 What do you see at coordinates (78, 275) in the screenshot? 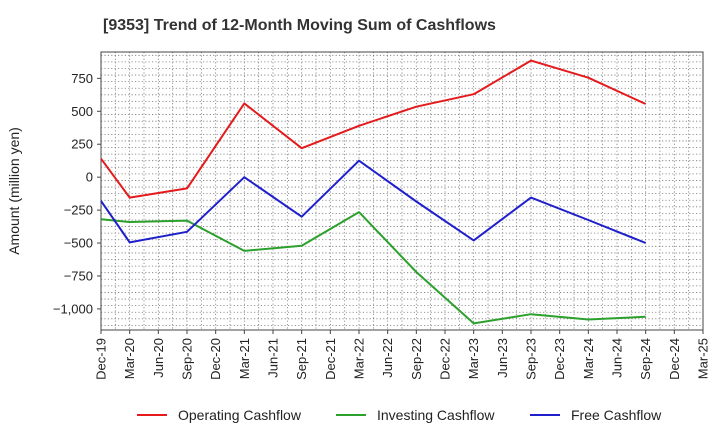
I see `y-tick-label: −750` at bounding box center [78, 275].